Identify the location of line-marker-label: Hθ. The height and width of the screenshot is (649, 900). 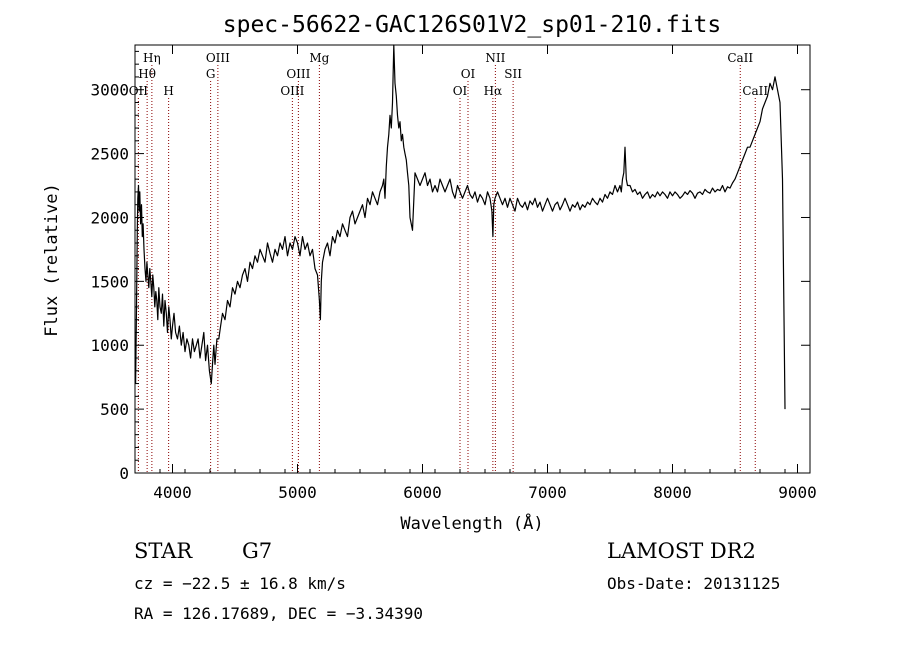
(147, 74).